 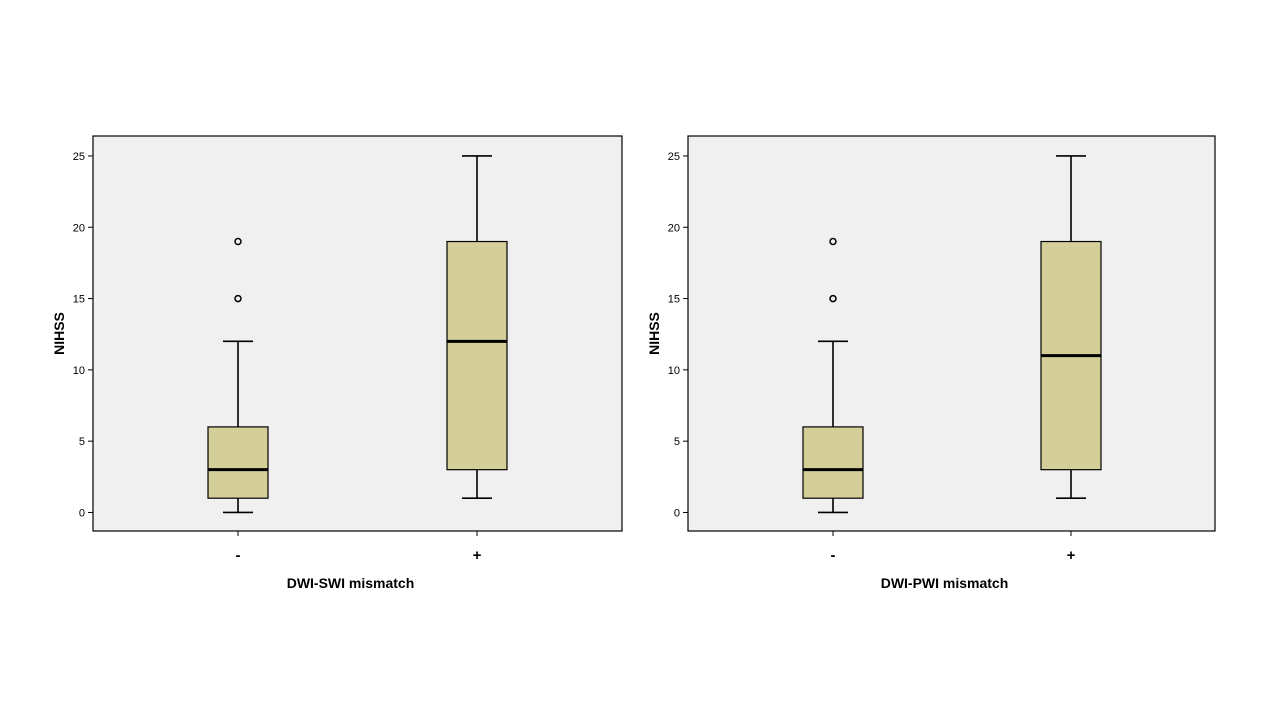 I want to click on x-axis-title: DWI-SWI mismatch, so click(x=351, y=583).